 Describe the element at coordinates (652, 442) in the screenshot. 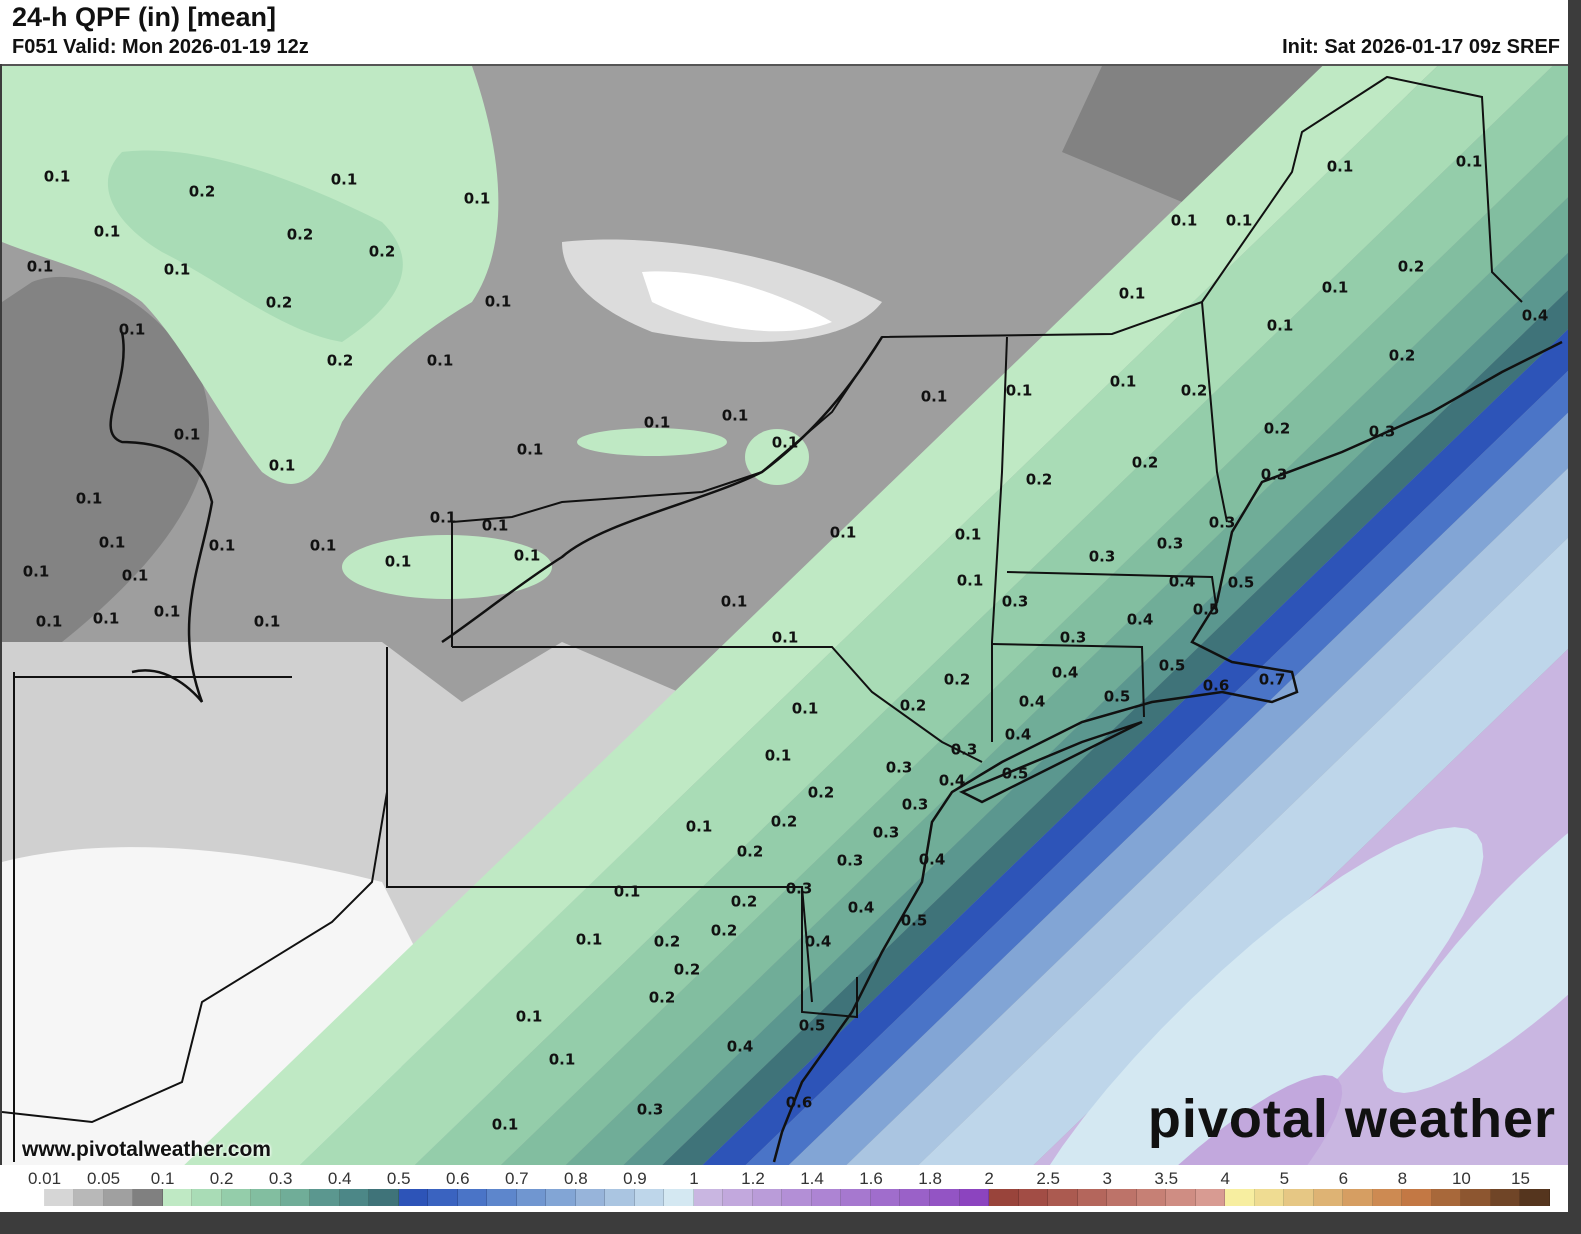

I see `green-field-lake-ontario` at that location.